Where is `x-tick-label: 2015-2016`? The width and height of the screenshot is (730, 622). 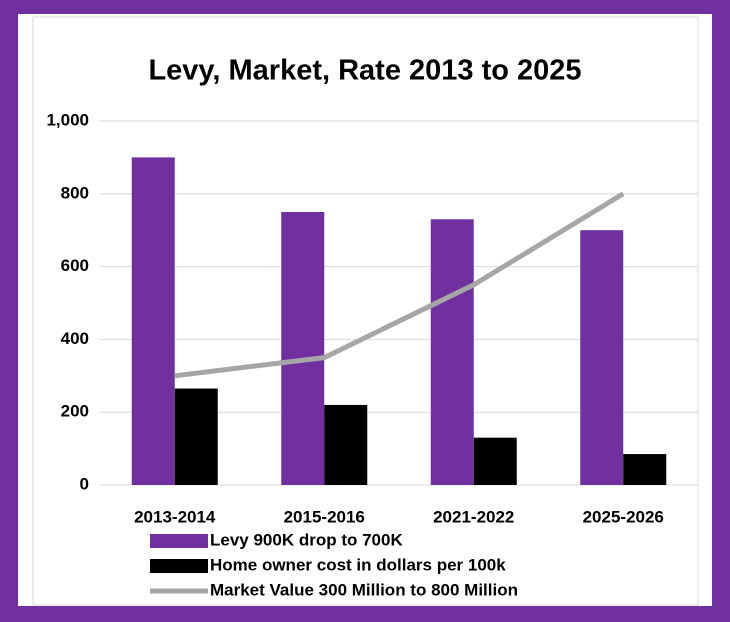 x-tick-label: 2015-2016 is located at coordinates (324, 516).